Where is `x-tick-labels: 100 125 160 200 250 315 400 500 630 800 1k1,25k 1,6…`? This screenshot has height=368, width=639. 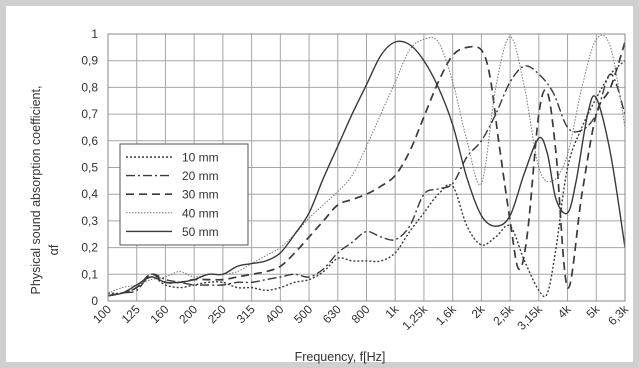
x-tick-labels: 100 125 160 200 250 315 400 500 630 800 1k1,25k 1,6… is located at coordinates (361, 317).